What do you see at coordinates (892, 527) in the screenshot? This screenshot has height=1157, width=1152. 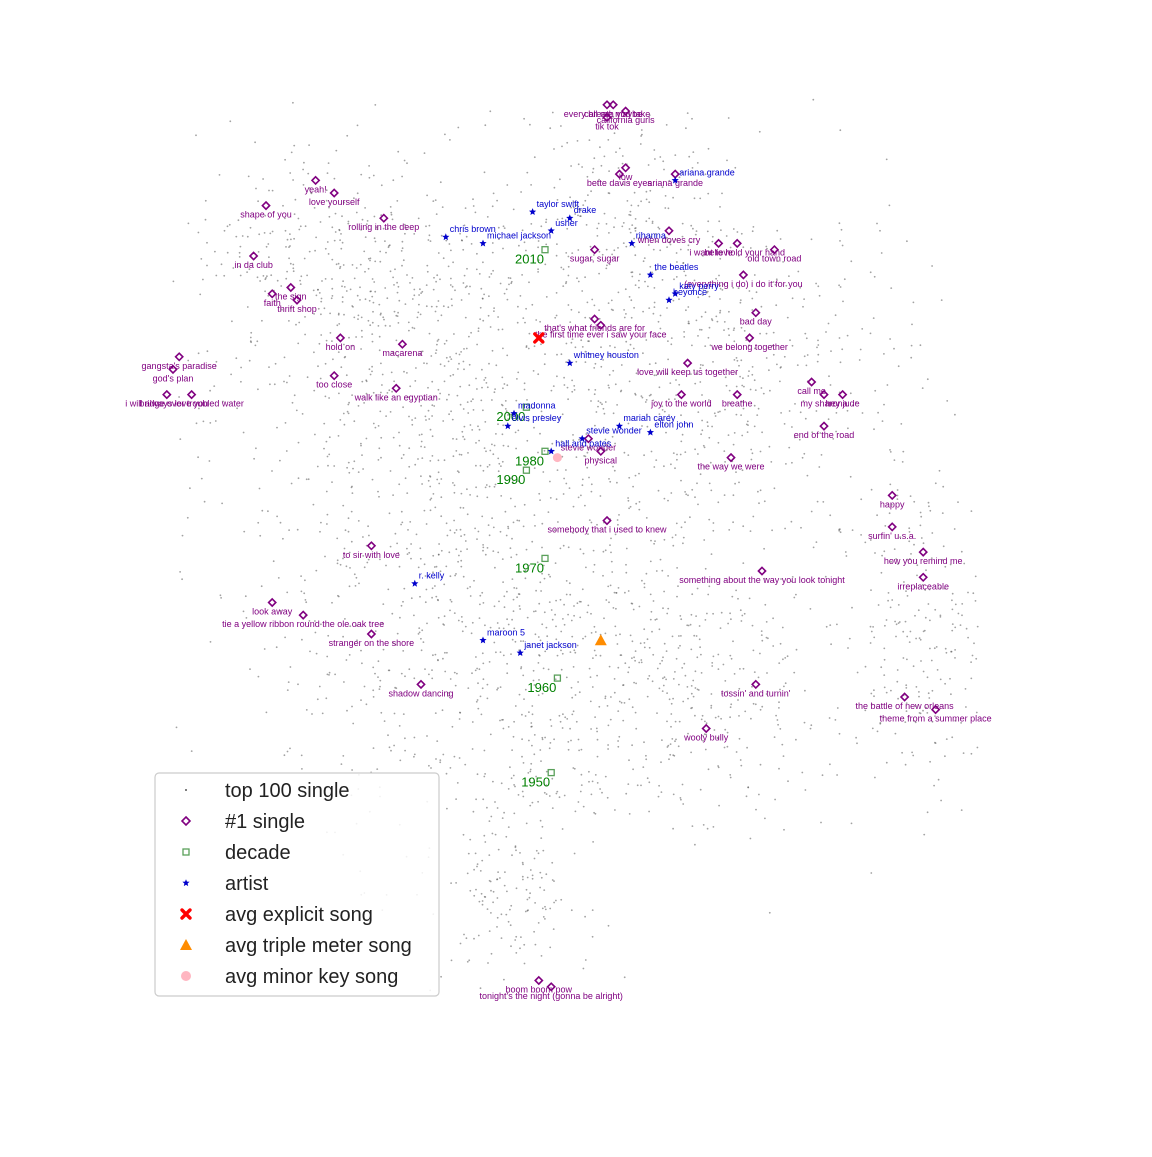 I see `no1-single-marker` at bounding box center [892, 527].